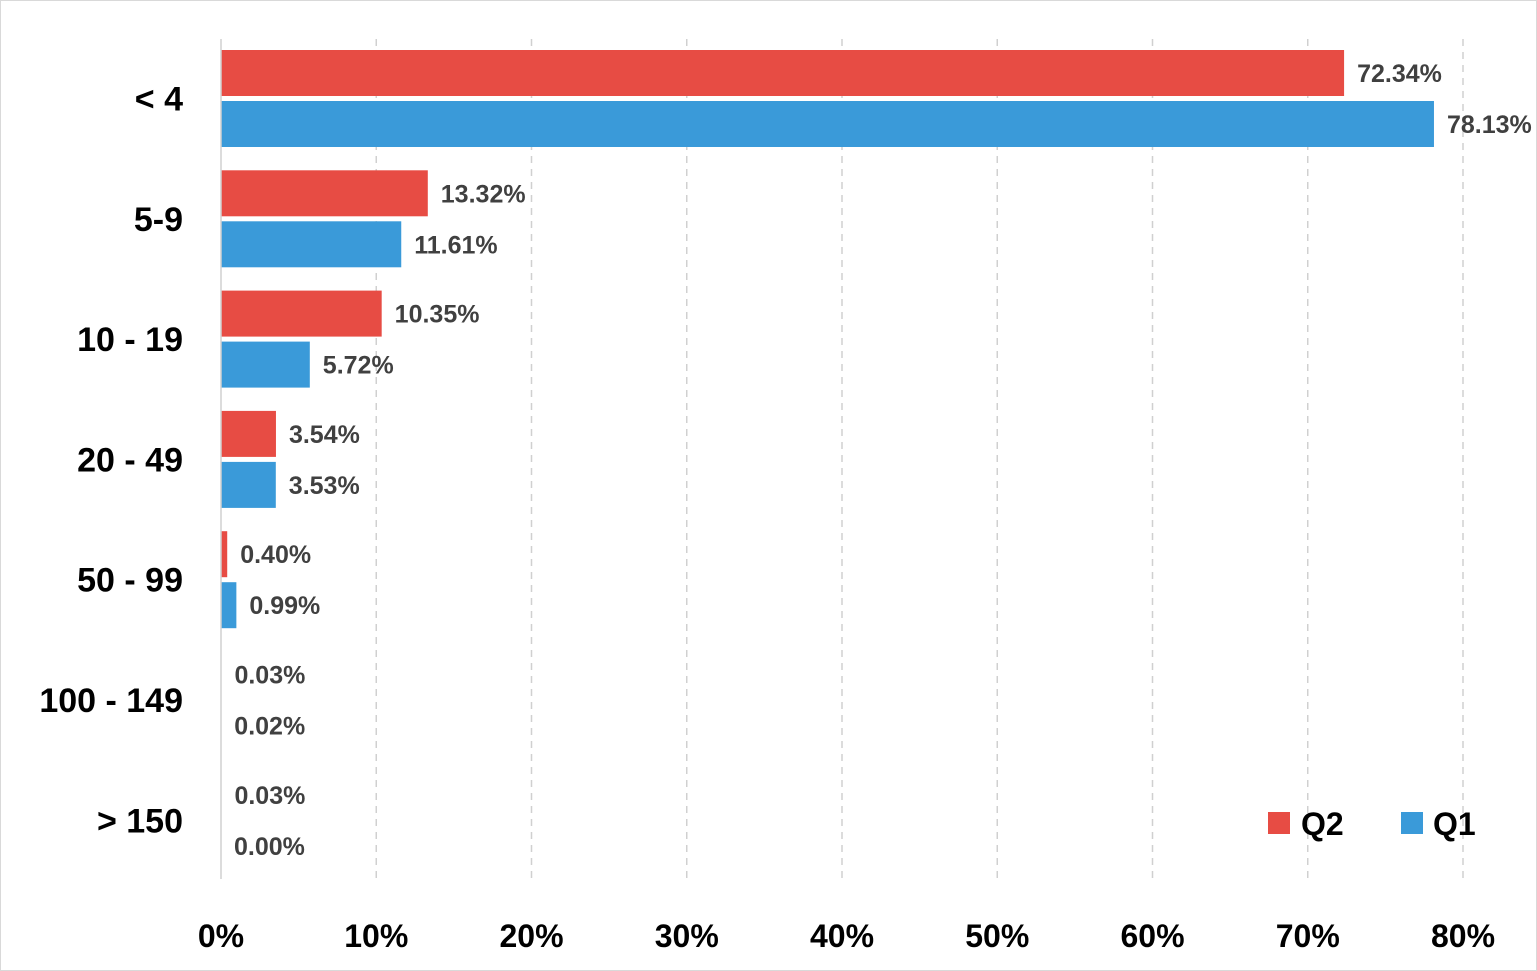 Image resolution: width=1537 pixels, height=971 pixels. Describe the element at coordinates (1412, 823) in the screenshot. I see `legend-swatch-q1` at that location.